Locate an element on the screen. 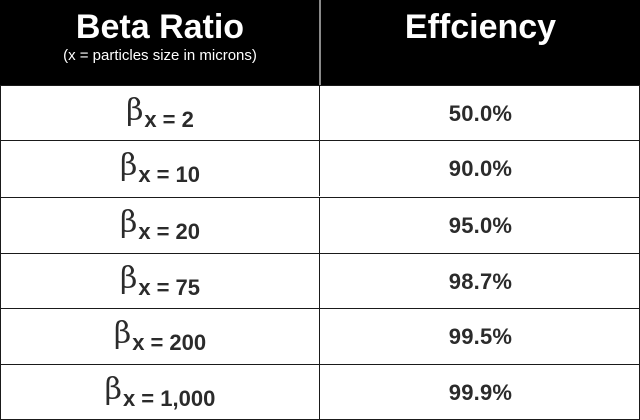 The height and width of the screenshot is (420, 640). efficiency-cell: 99.5% is located at coordinates (480, 336).